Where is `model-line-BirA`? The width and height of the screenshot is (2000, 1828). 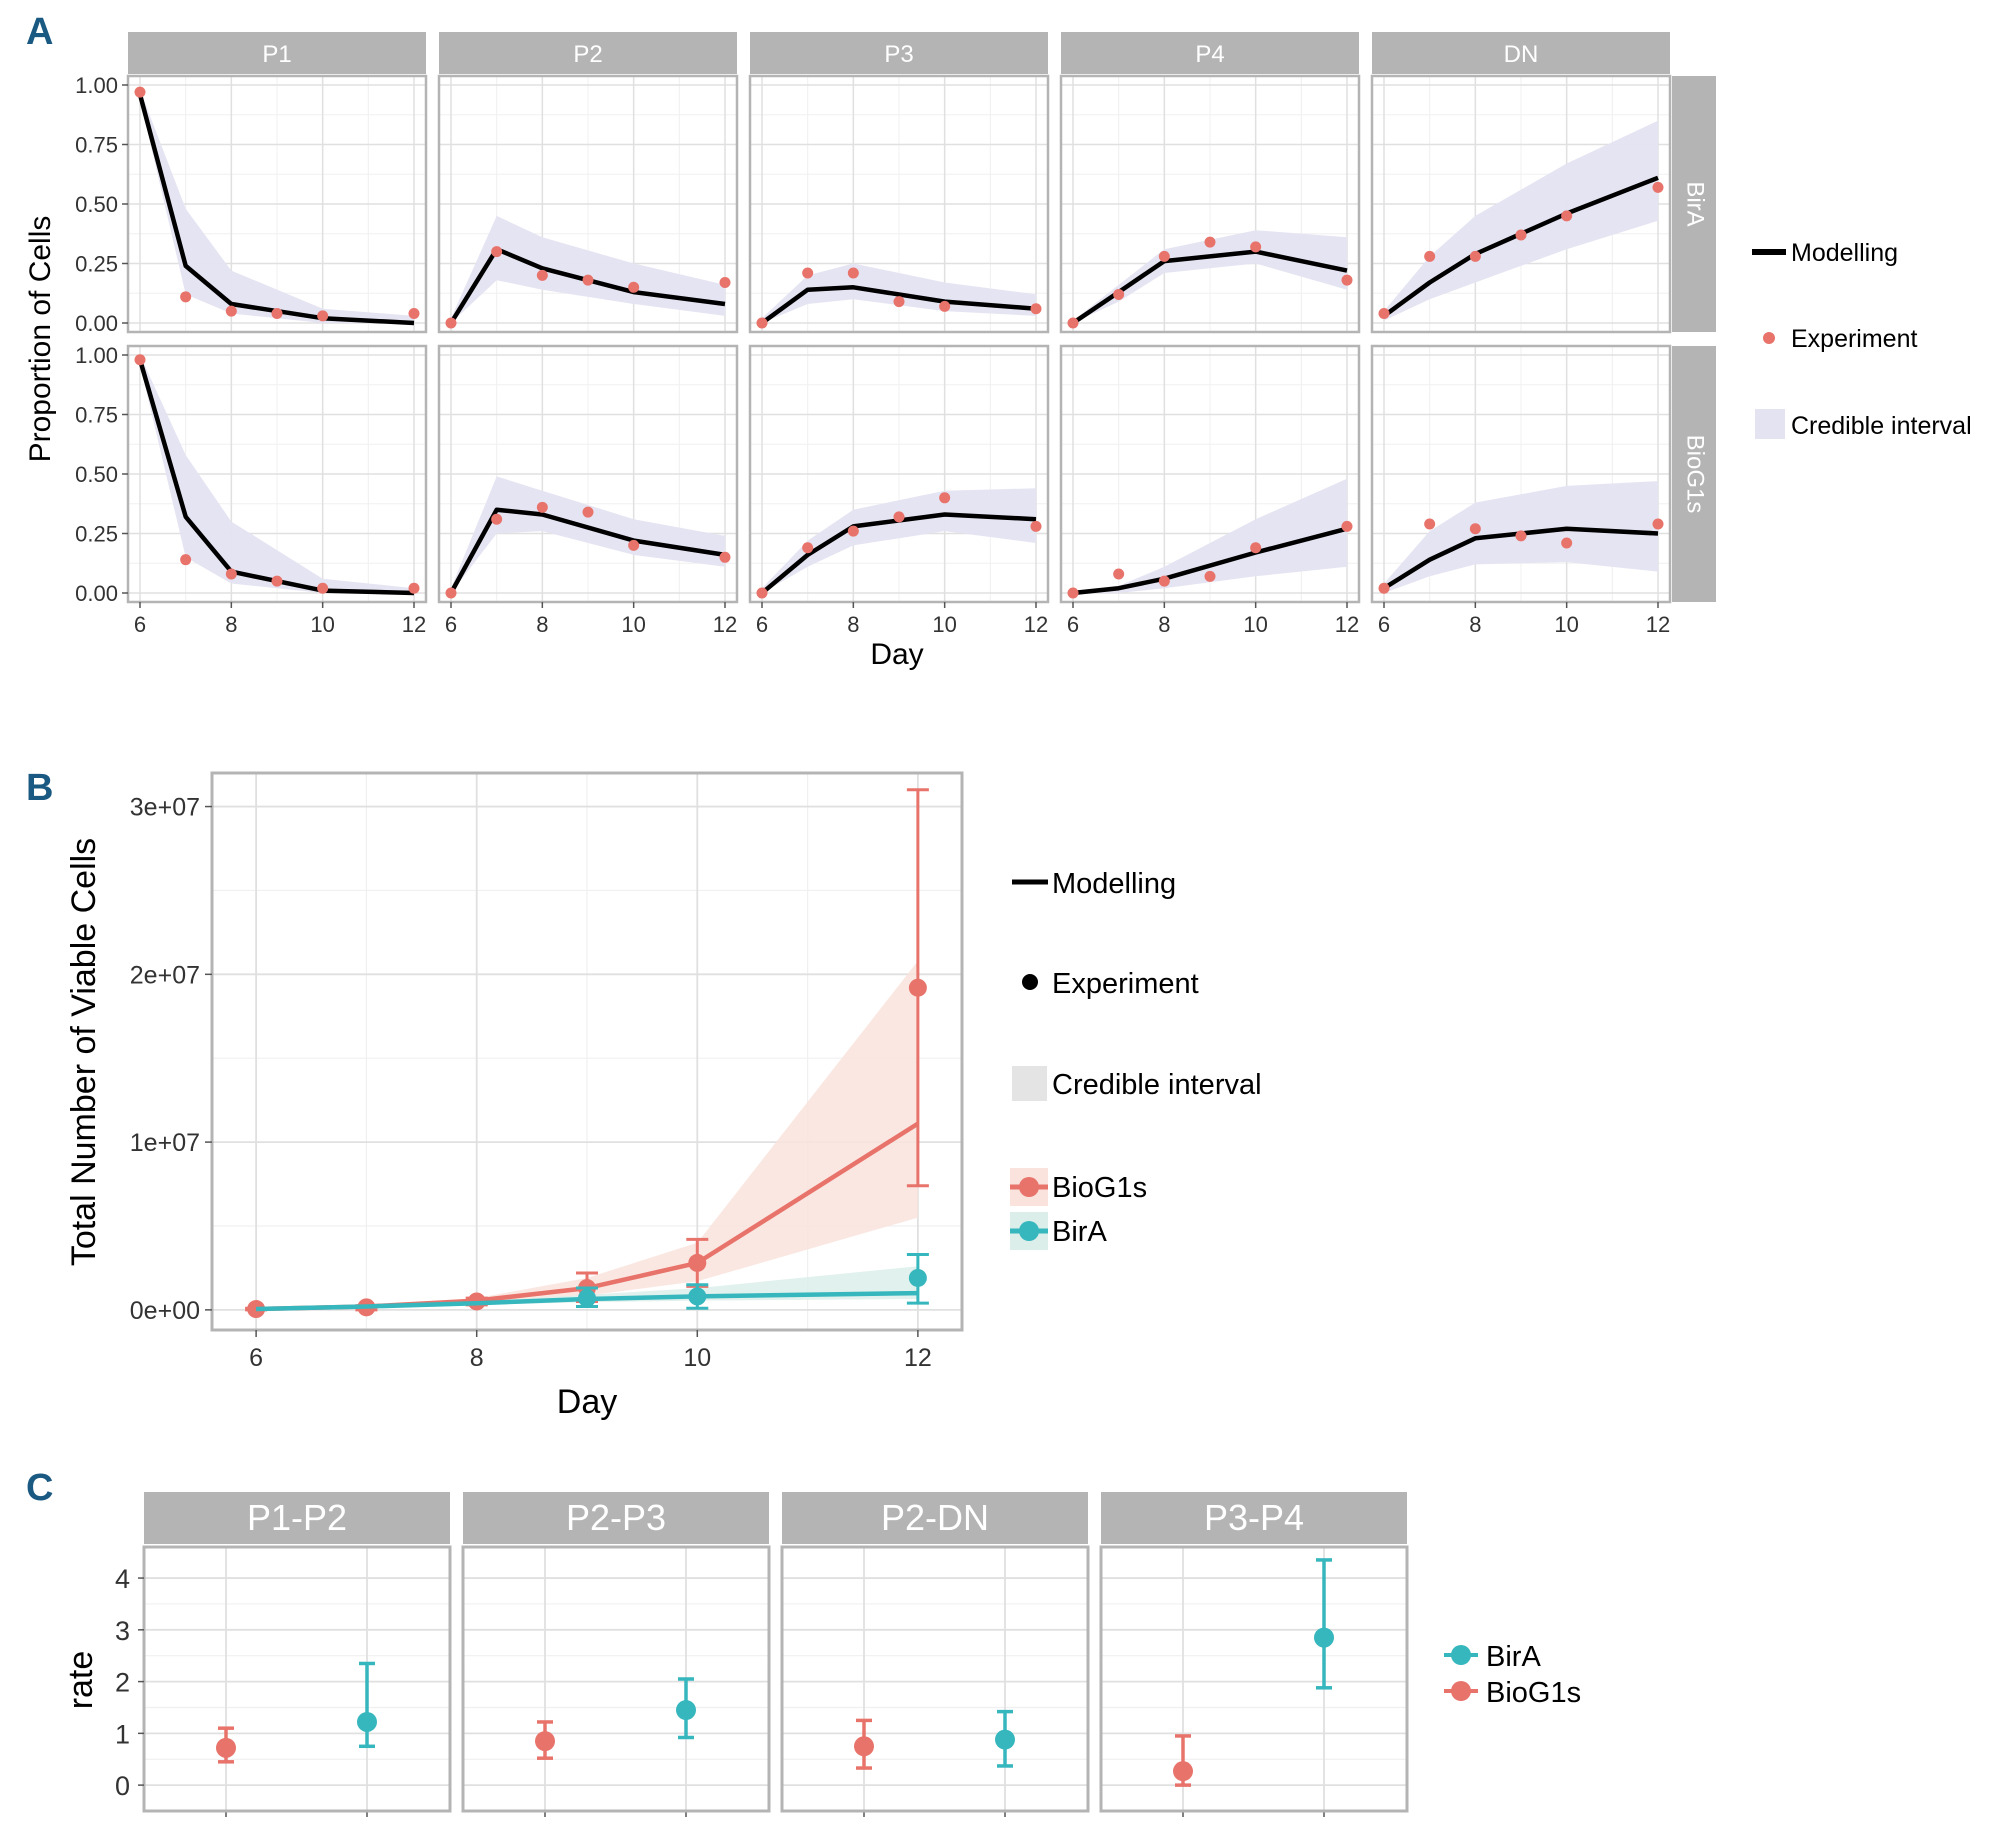
model-line-BirA is located at coordinates (587, 1301).